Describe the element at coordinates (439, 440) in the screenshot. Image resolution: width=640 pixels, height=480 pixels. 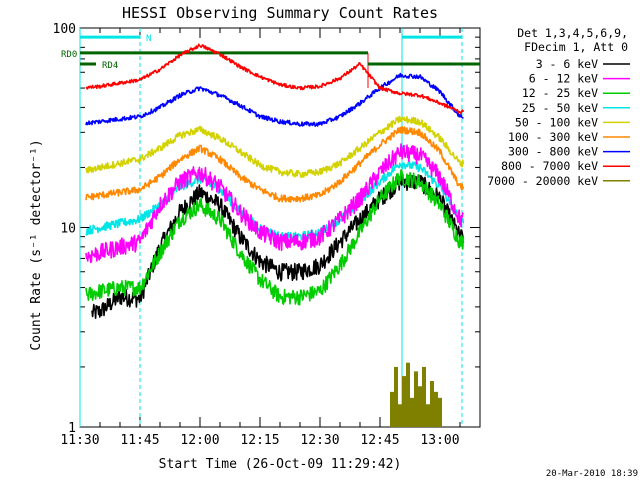
I see `x-tick-label: 13:00` at that location.